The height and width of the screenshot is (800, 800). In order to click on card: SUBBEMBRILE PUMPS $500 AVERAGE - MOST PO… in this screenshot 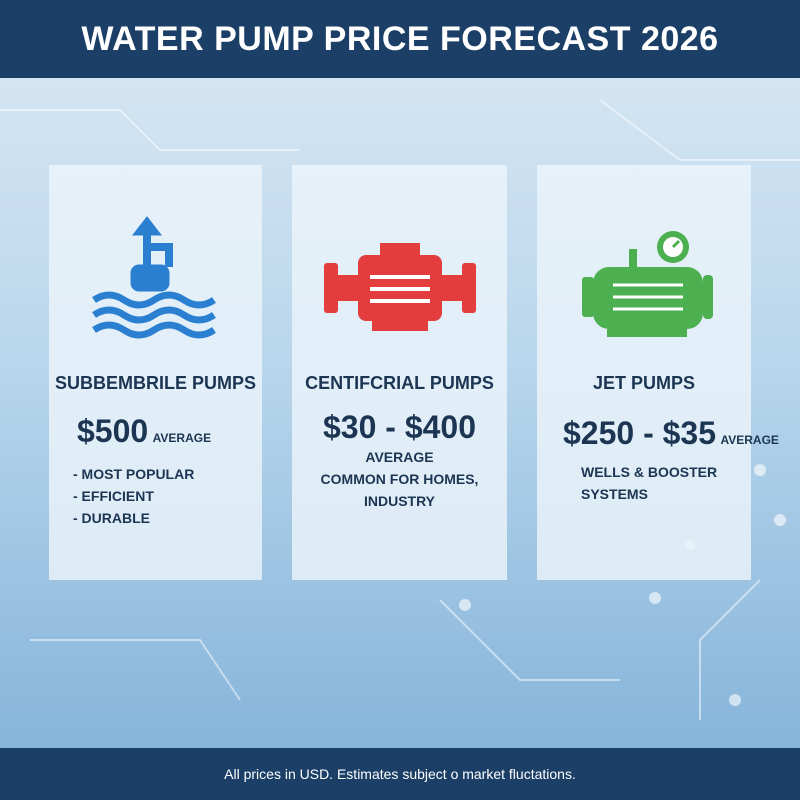, I will do `click(155, 372)`.